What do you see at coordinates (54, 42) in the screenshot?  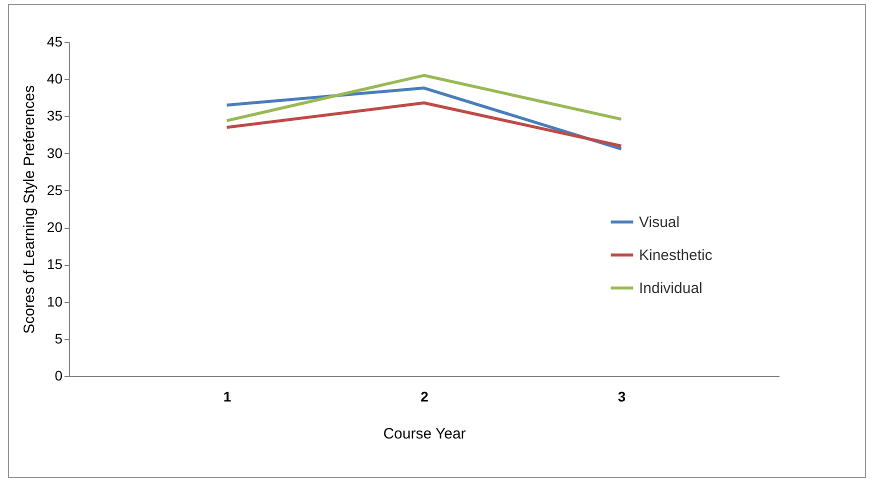 I see `y-tick-label: 45` at bounding box center [54, 42].